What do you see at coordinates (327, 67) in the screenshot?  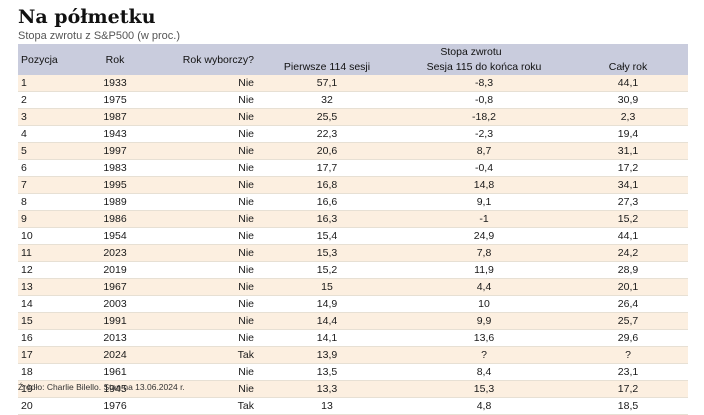 I see `header-pierwsze-114: Pierwsze 114 sesji` at bounding box center [327, 67].